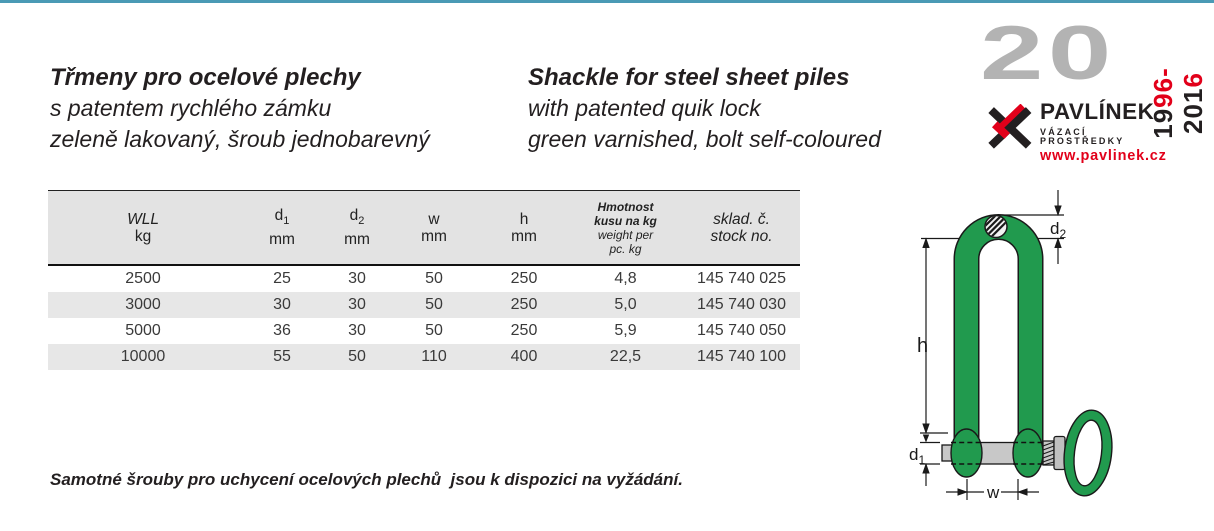 The height and width of the screenshot is (531, 1214). I want to click on column-header: sklad. č. stock no., so click(741, 228).